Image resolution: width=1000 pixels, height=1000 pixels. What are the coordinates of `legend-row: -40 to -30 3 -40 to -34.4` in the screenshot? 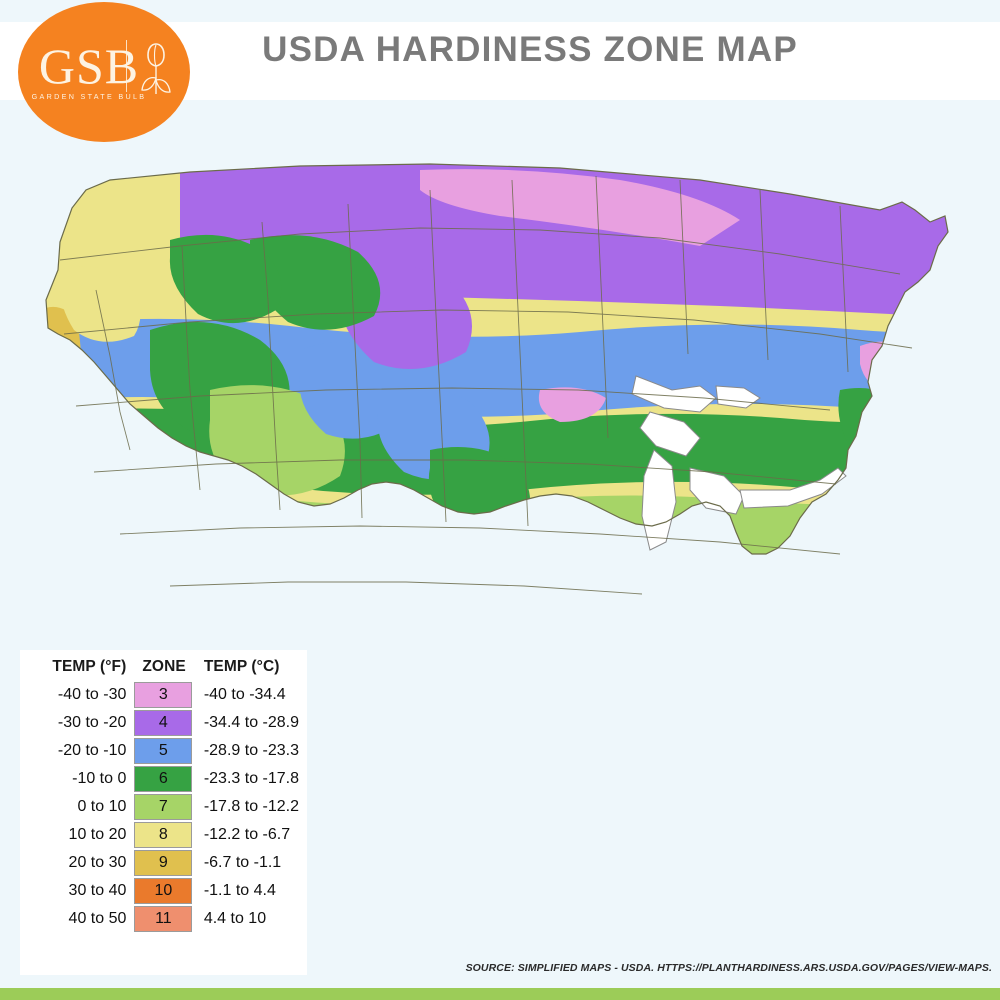 It's located at (163, 695).